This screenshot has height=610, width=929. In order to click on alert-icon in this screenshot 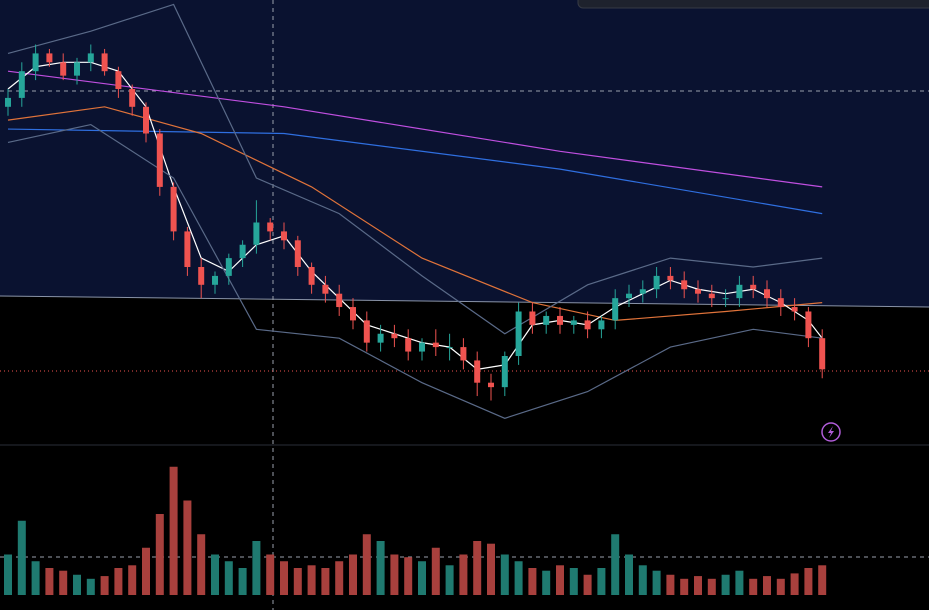, I will do `click(831, 432)`.